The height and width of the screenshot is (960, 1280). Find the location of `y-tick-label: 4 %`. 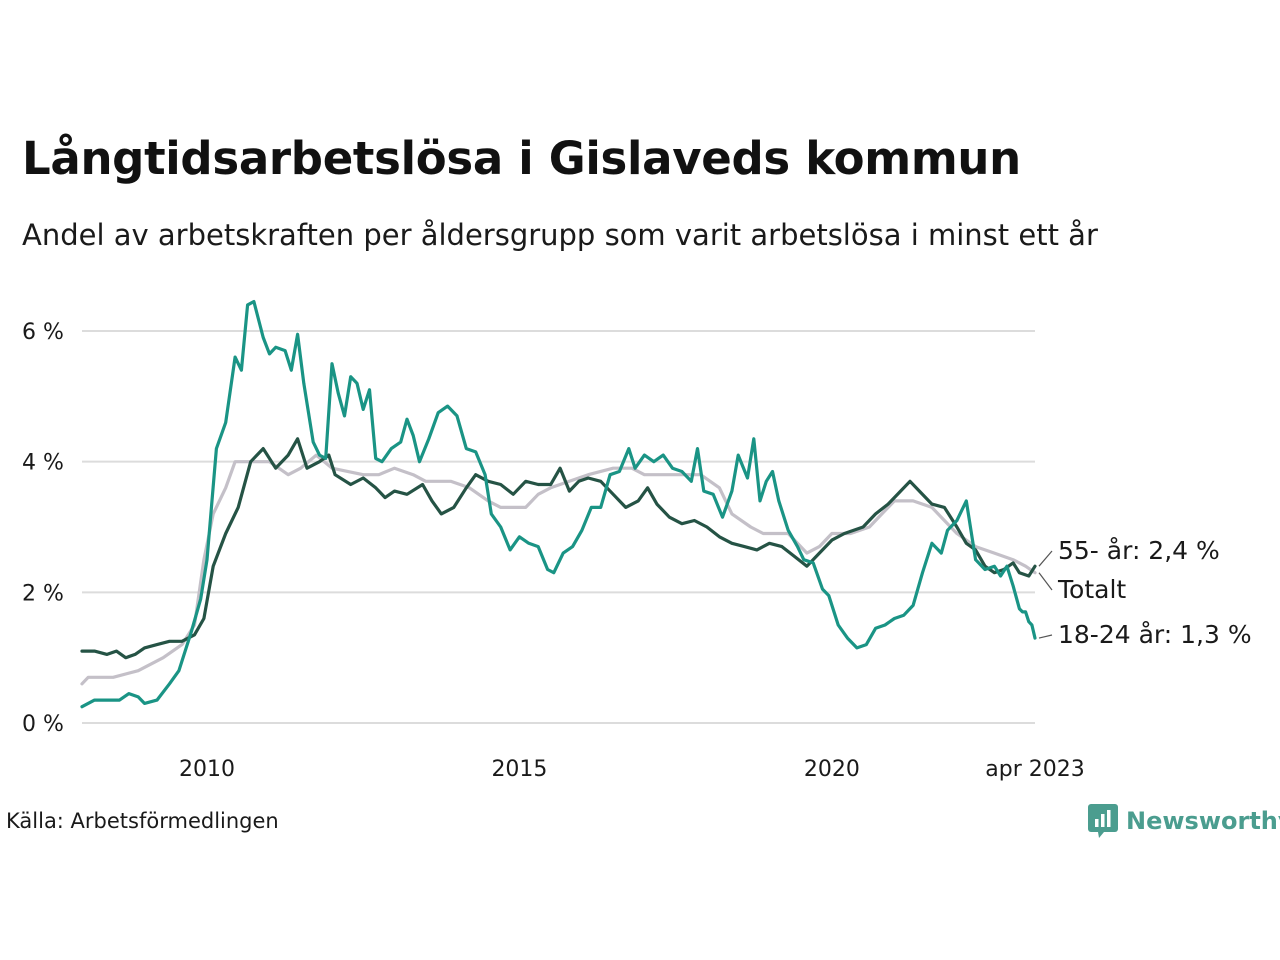

y-tick-label: 4 % is located at coordinates (43, 463).